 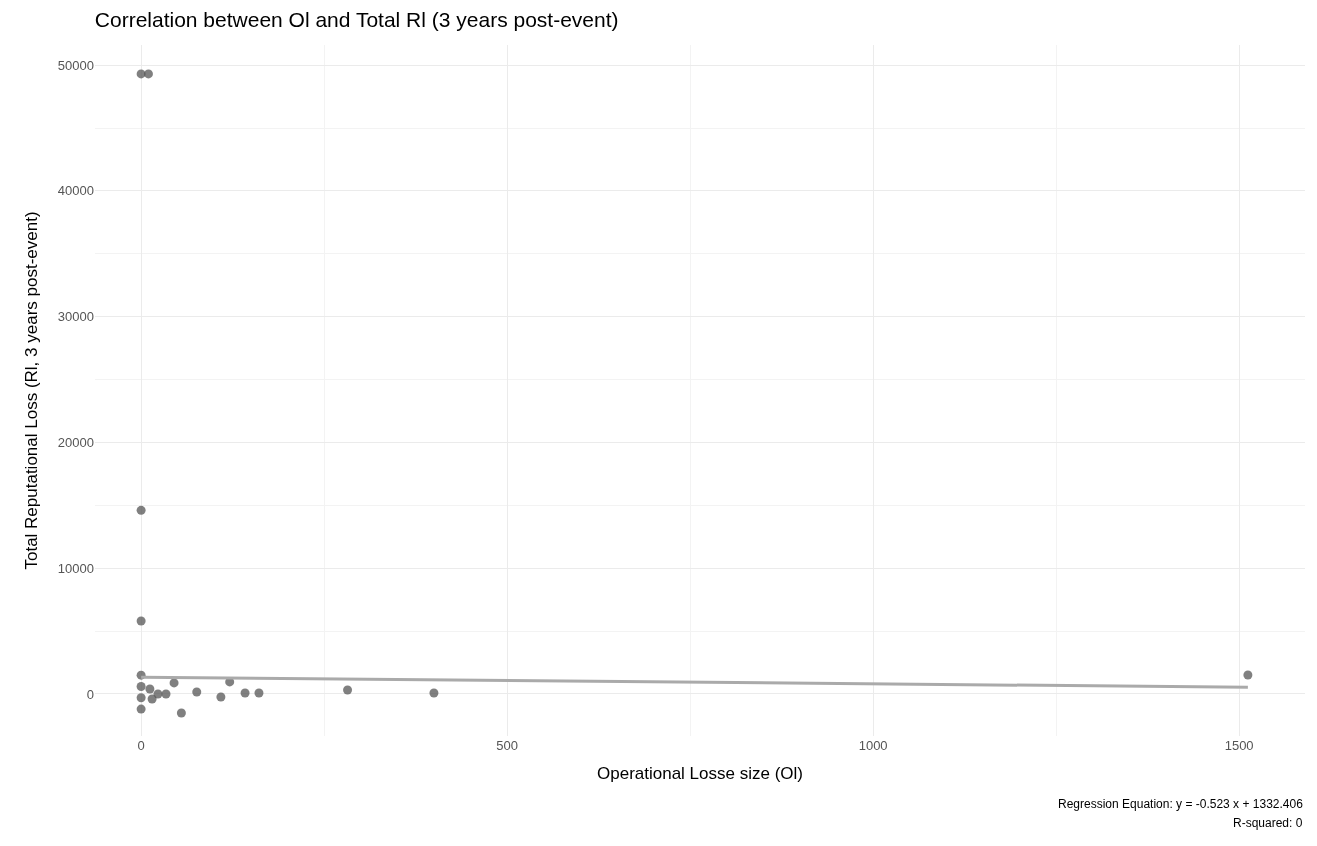 What do you see at coordinates (507, 745) in the screenshot?
I see `x-tick-label: 500` at bounding box center [507, 745].